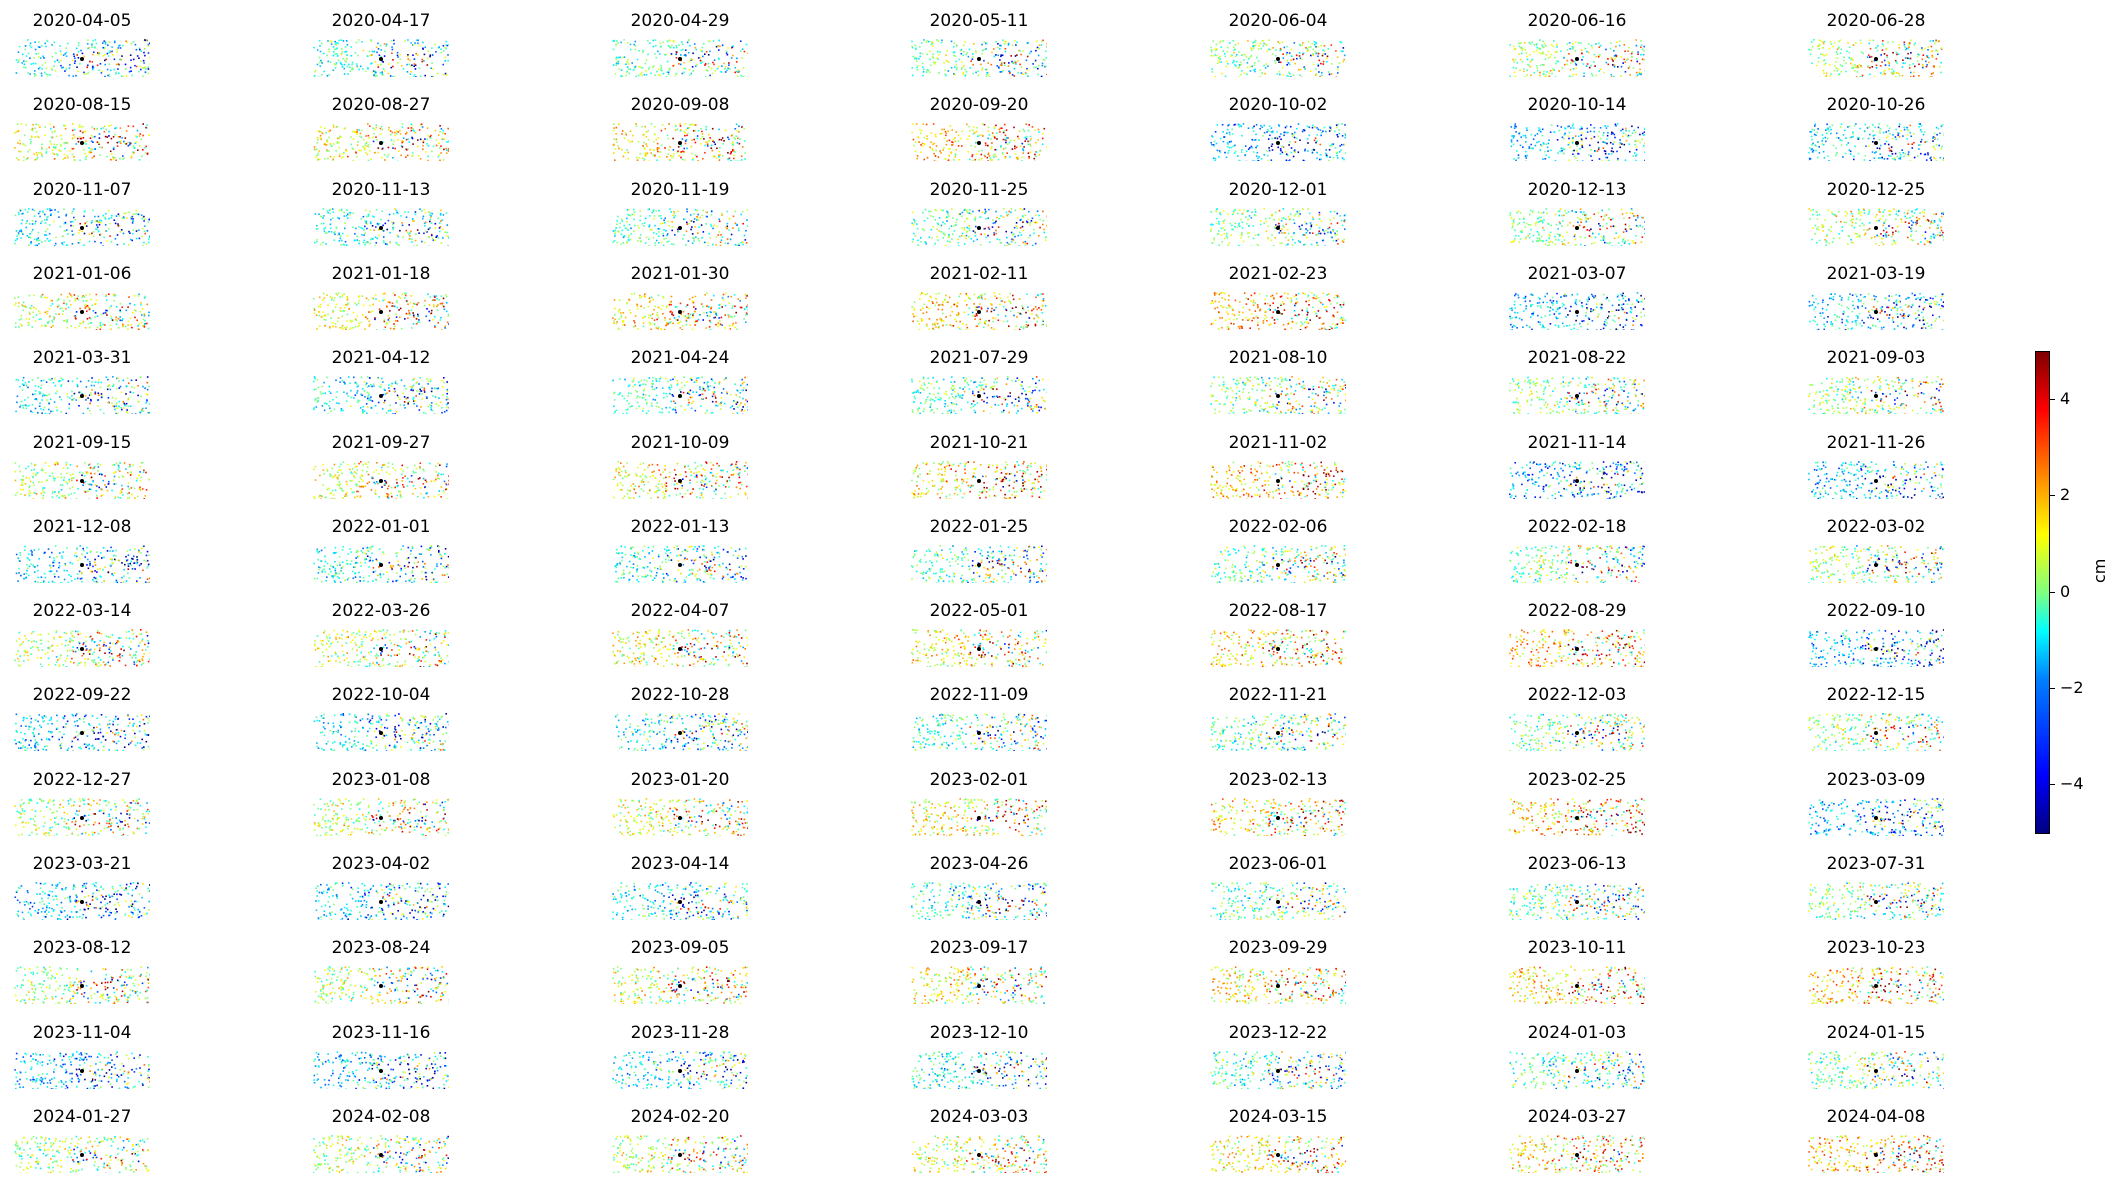 The width and height of the screenshot is (2123, 1184). What do you see at coordinates (88, 190) in the screenshot?
I see `panel-title: 2020-11-07` at bounding box center [88, 190].